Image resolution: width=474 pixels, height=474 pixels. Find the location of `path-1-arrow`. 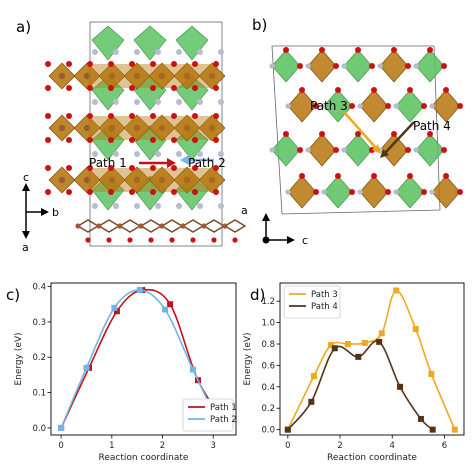

path-1-arrow is located at coordinates (157, 163).